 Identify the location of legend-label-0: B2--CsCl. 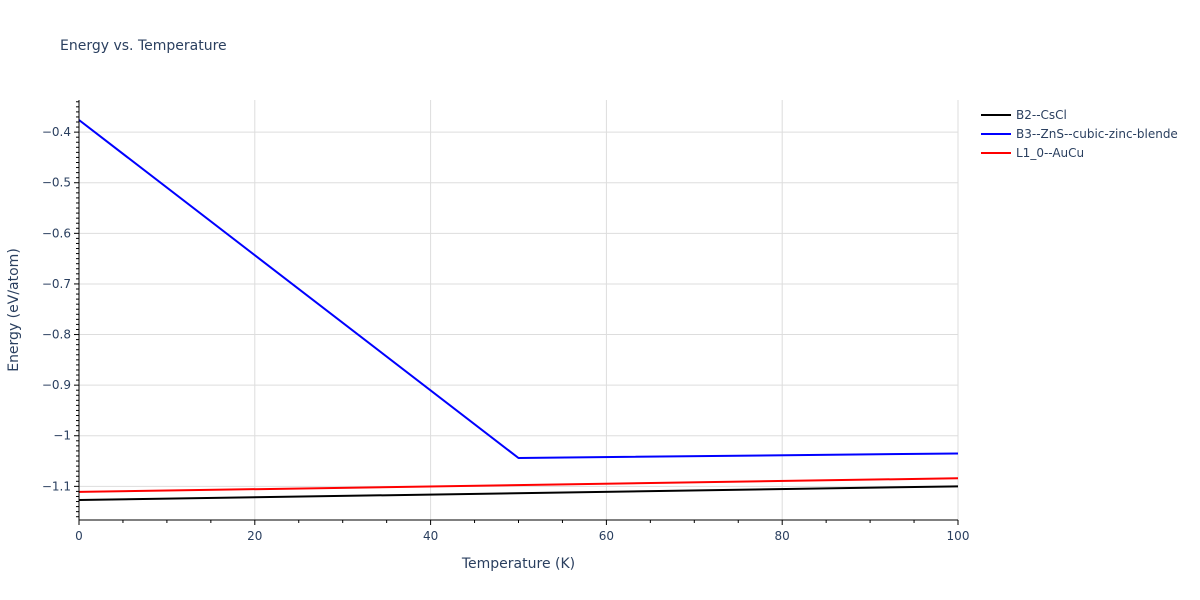
(1041, 115).